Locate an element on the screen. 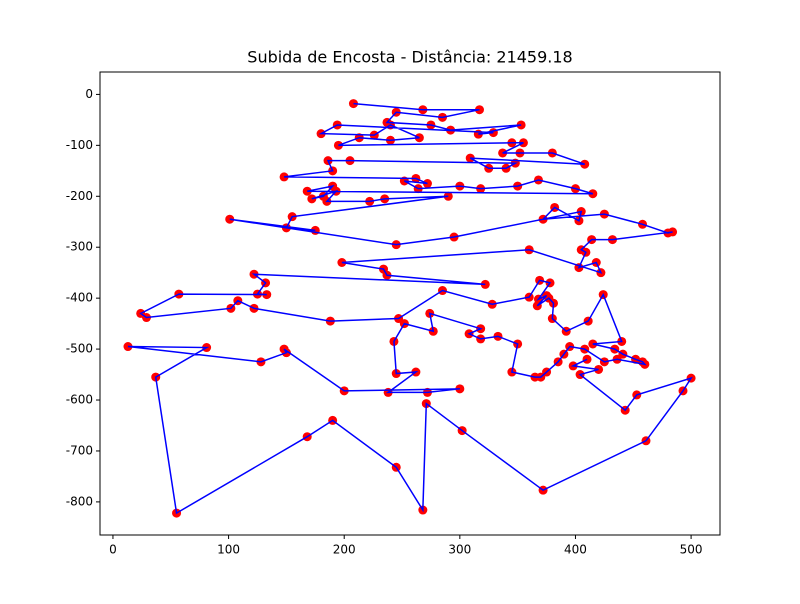 The height and width of the screenshot is (604, 800). x-tick-label: 300 is located at coordinates (459, 550).